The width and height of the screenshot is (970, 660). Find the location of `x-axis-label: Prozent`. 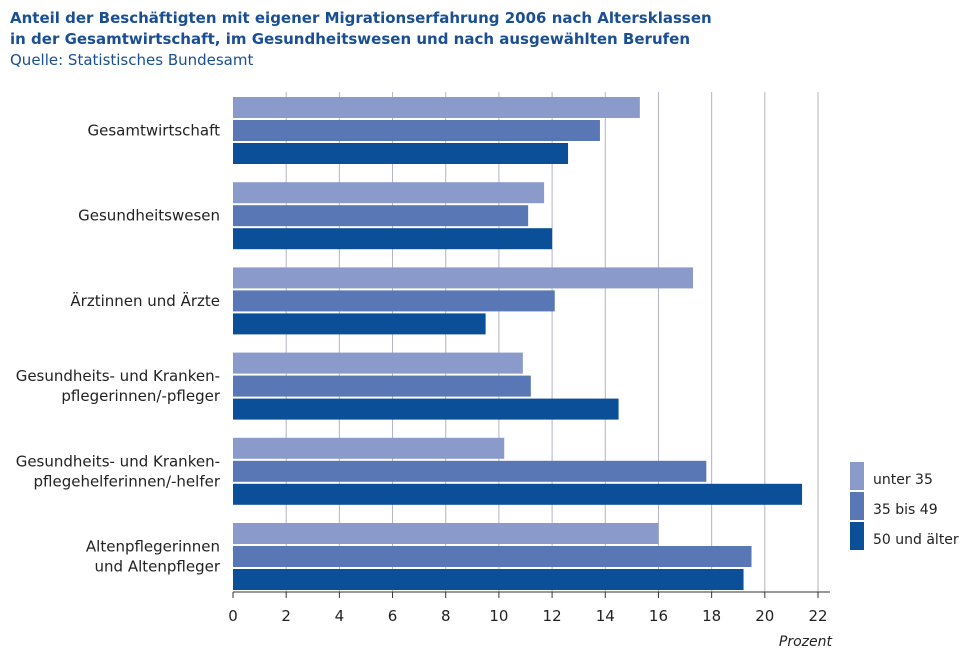

x-axis-label: Prozent is located at coordinates (806, 642).